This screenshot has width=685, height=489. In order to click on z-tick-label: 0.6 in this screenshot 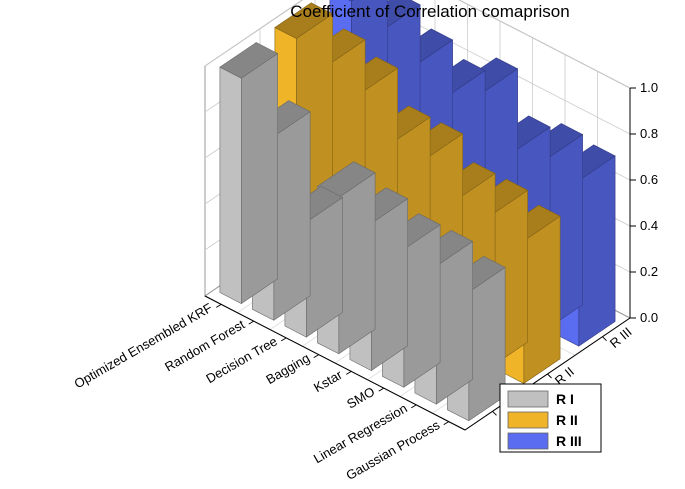, I will do `click(649, 179)`.